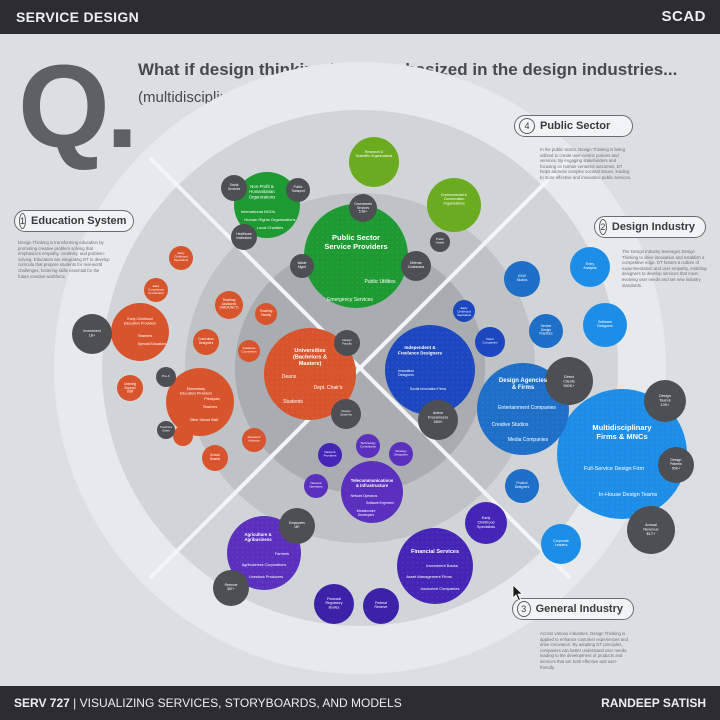  Describe the element at coordinates (145, 336) in the screenshot. I see `label-edu6: Teachers` at that location.